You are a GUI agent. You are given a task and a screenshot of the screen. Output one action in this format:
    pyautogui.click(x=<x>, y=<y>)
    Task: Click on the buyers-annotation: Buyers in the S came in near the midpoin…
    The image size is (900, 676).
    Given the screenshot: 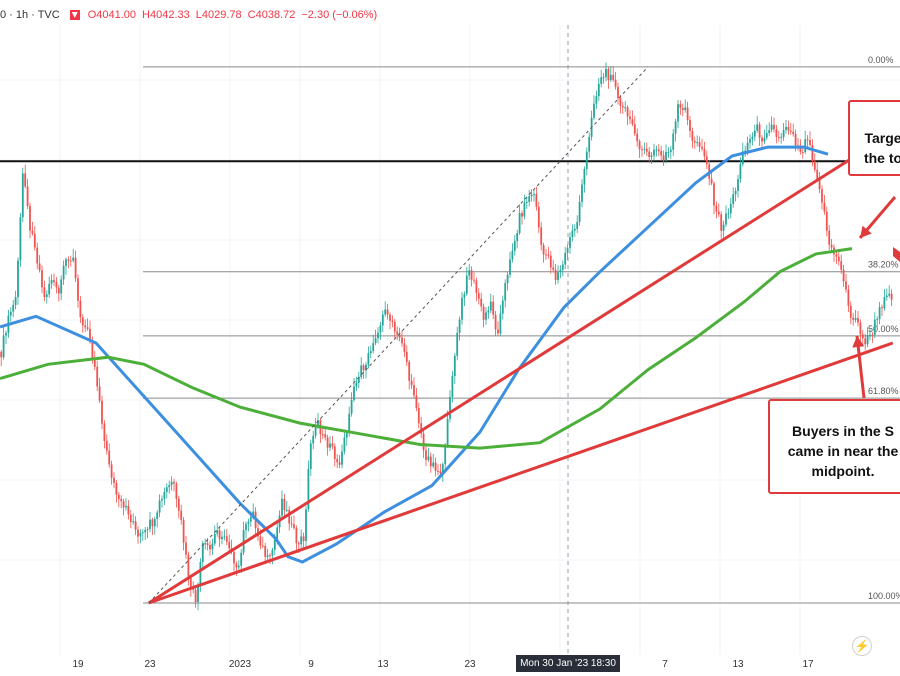 What is the action you would take?
    pyautogui.click(x=834, y=446)
    